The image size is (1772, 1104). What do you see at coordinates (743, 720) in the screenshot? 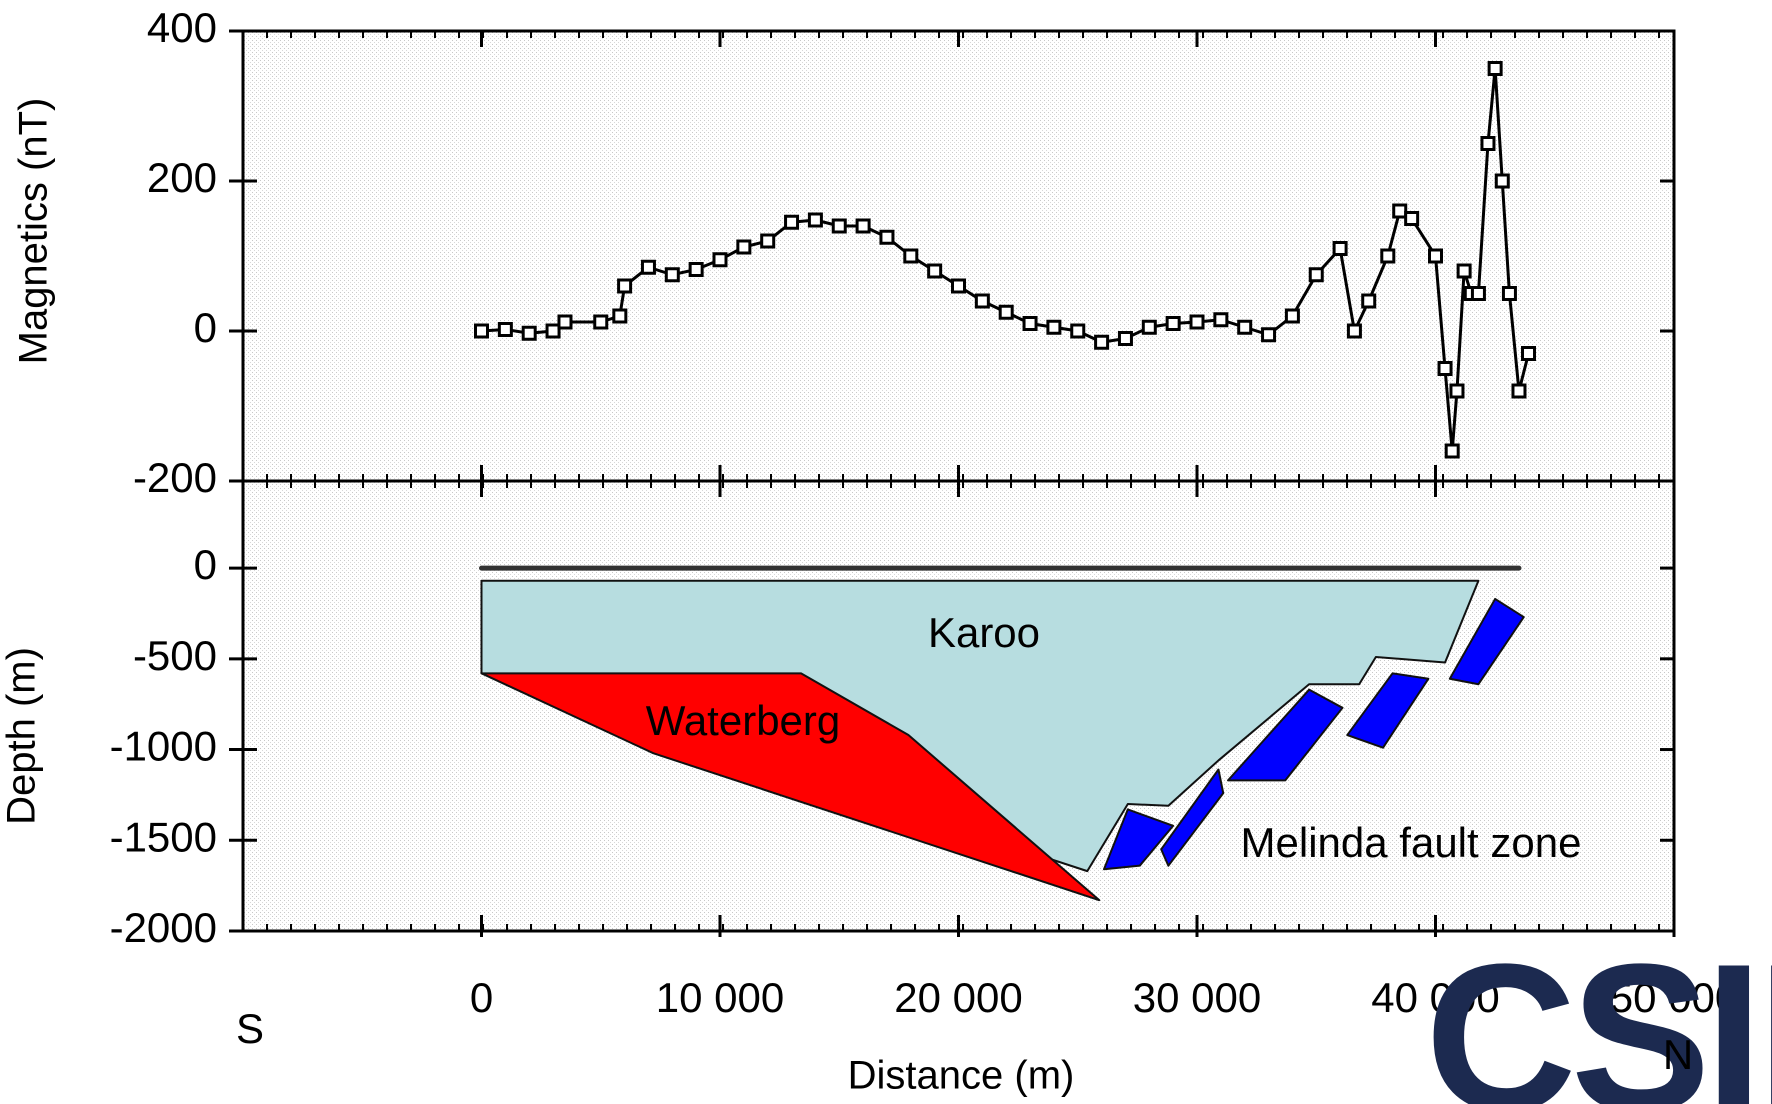
I see `unit-label: Waterberg` at bounding box center [743, 720].